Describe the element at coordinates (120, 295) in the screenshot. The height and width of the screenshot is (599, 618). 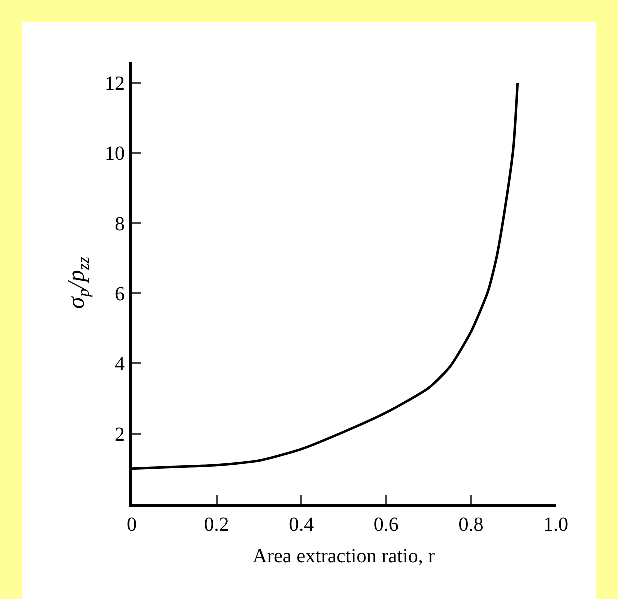
I see `y-tick-label: 6` at that location.